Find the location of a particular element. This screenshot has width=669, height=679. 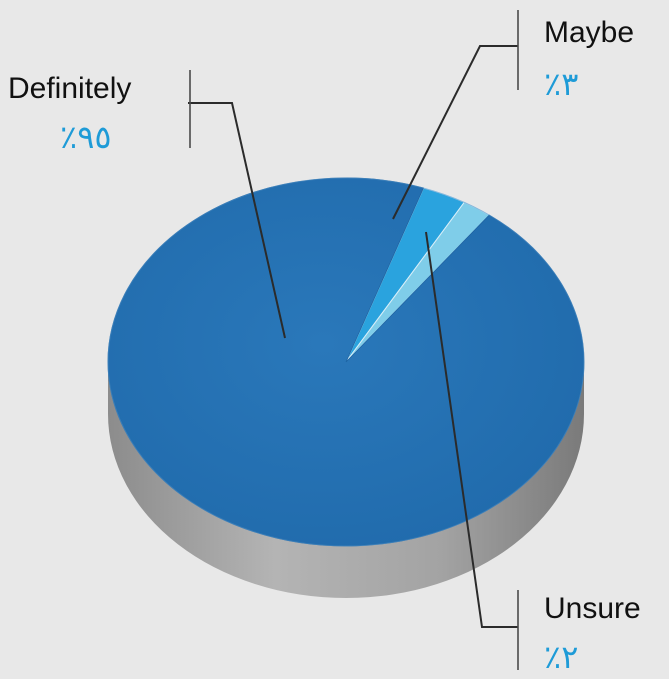

value-label-definitely: ٪٩٥ is located at coordinates (86, 137).